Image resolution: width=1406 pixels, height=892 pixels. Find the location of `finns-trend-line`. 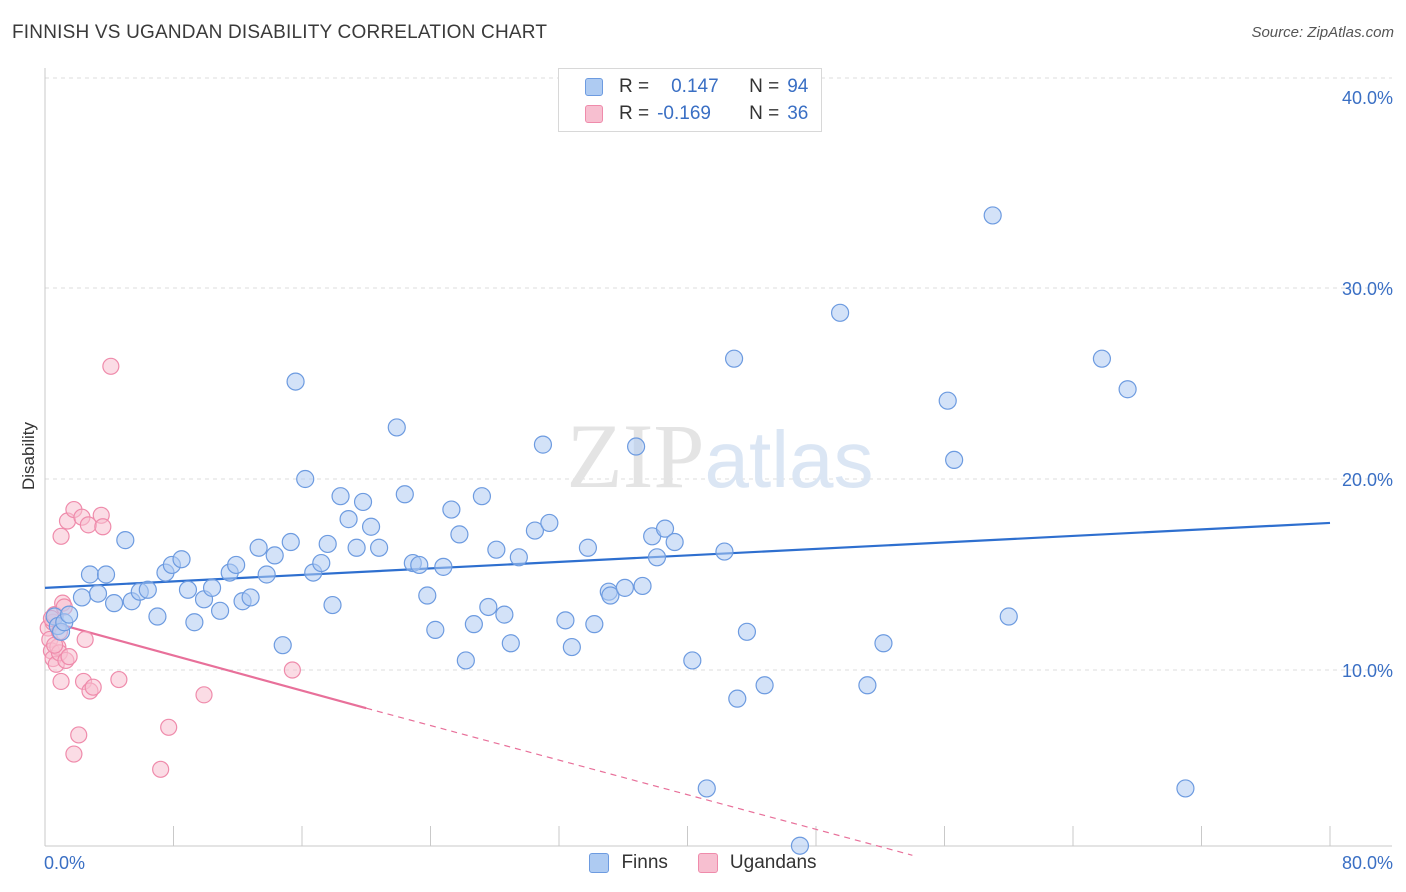

finns-trend-line is located at coordinates (687, 555).